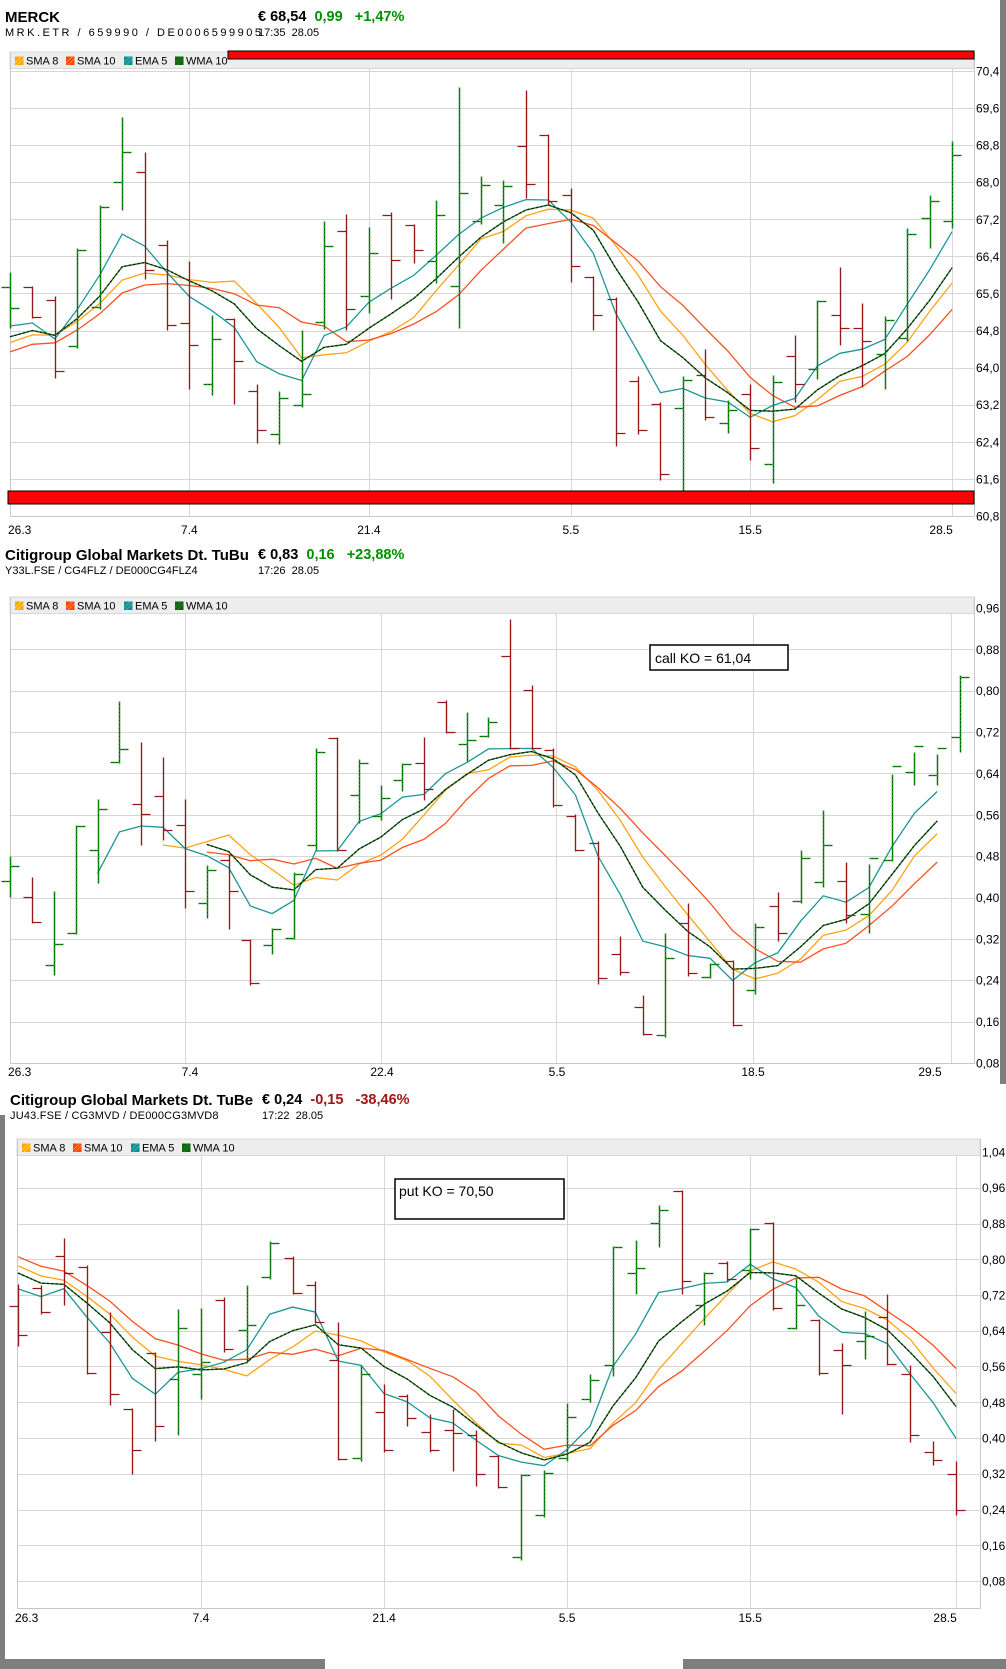  I want to click on svg-text: 60,8, so click(988, 517).